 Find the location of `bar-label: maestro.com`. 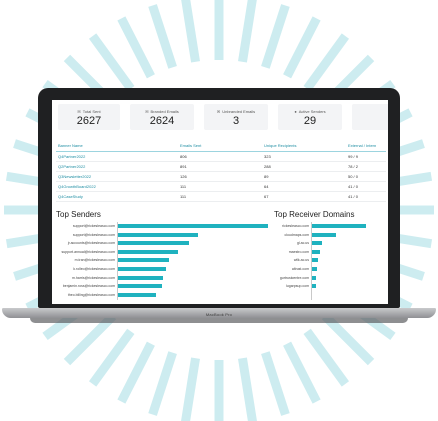

bar-label: maestro.com is located at coordinates (298, 251).